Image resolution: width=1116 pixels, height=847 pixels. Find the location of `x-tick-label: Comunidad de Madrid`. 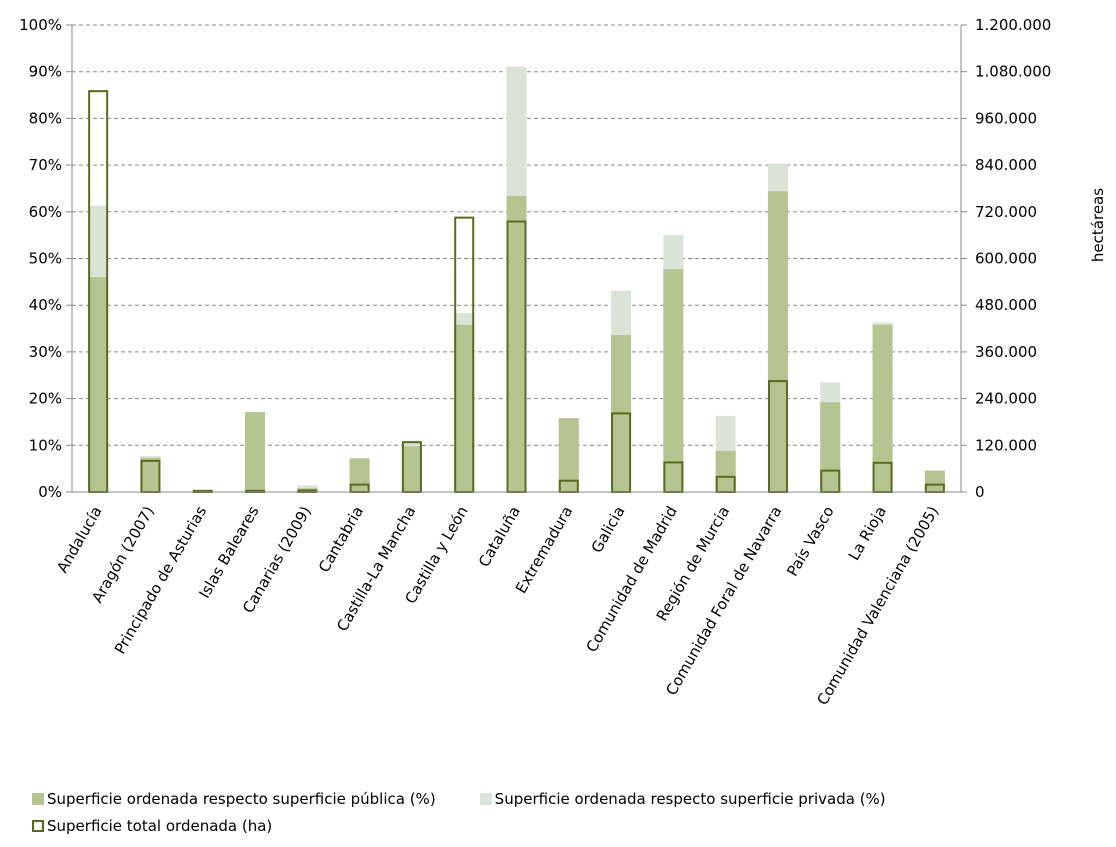

x-tick-label: Comunidad de Madrid is located at coordinates (632, 579).